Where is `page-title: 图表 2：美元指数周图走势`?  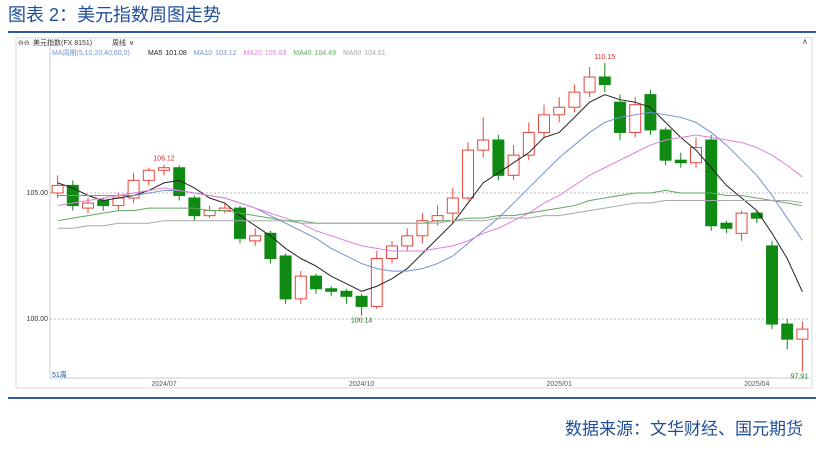
page-title: 图表 2：美元指数周图走势 is located at coordinates (114, 15).